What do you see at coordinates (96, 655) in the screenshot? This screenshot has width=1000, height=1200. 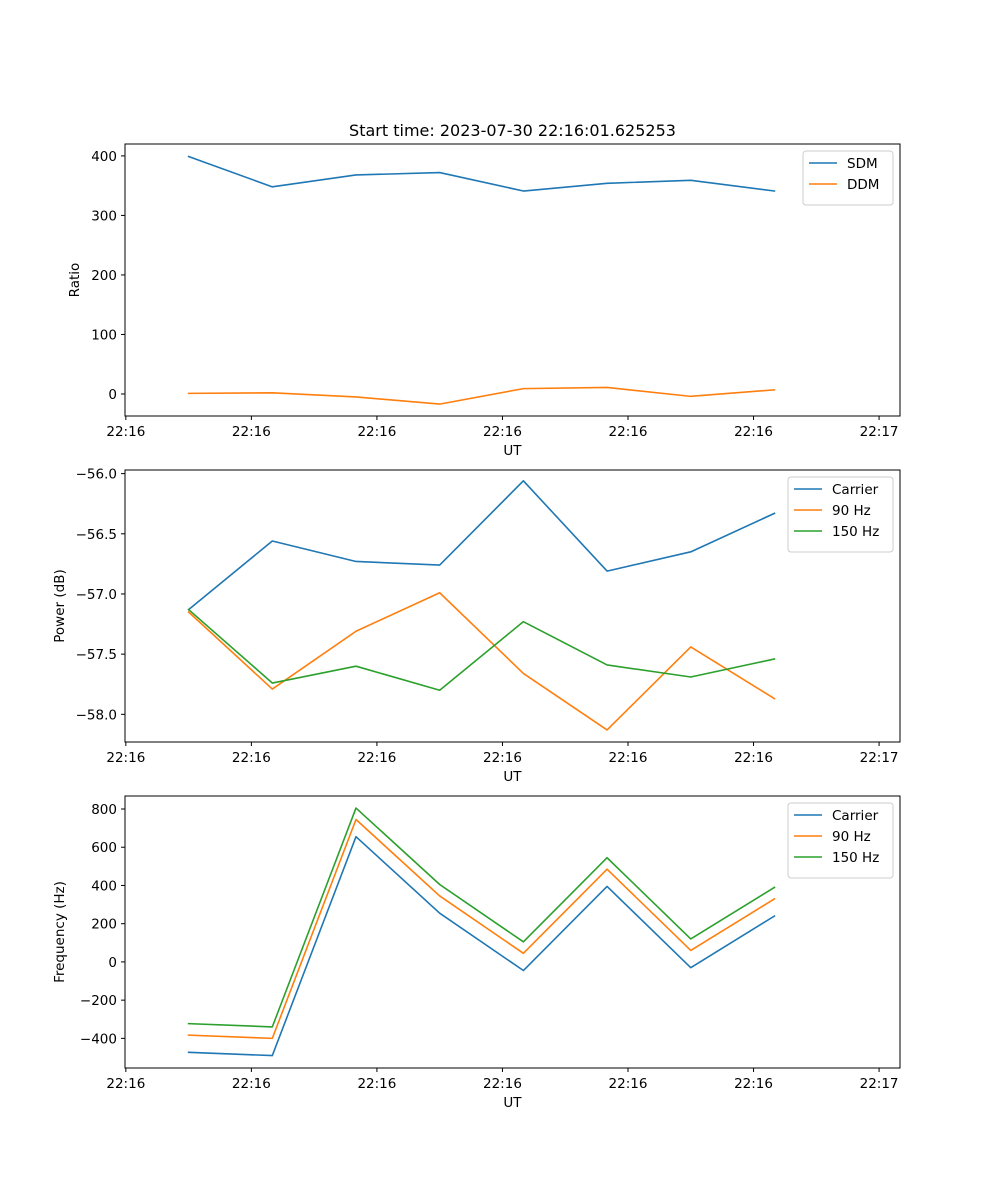 I see `y-tick-label: −57.5` at bounding box center [96, 655].